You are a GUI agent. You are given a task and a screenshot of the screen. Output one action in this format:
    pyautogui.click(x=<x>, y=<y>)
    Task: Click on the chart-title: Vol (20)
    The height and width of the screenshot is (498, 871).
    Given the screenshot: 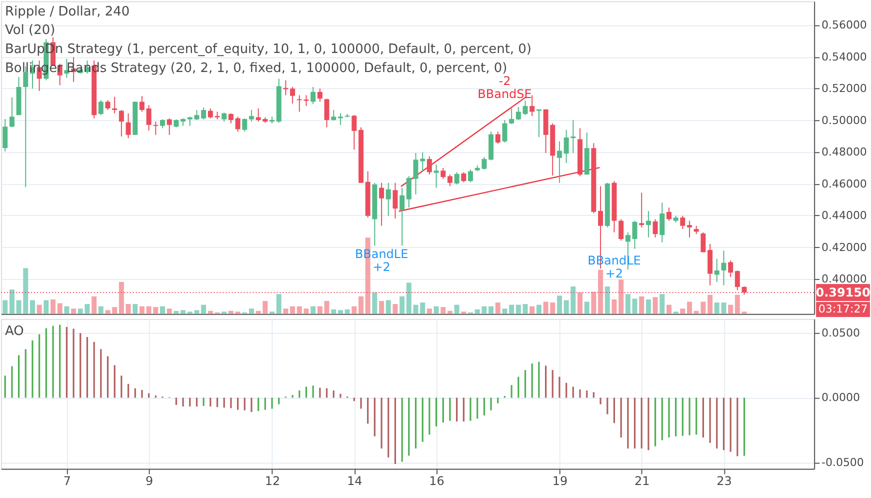 What is the action you would take?
    pyautogui.click(x=30, y=30)
    